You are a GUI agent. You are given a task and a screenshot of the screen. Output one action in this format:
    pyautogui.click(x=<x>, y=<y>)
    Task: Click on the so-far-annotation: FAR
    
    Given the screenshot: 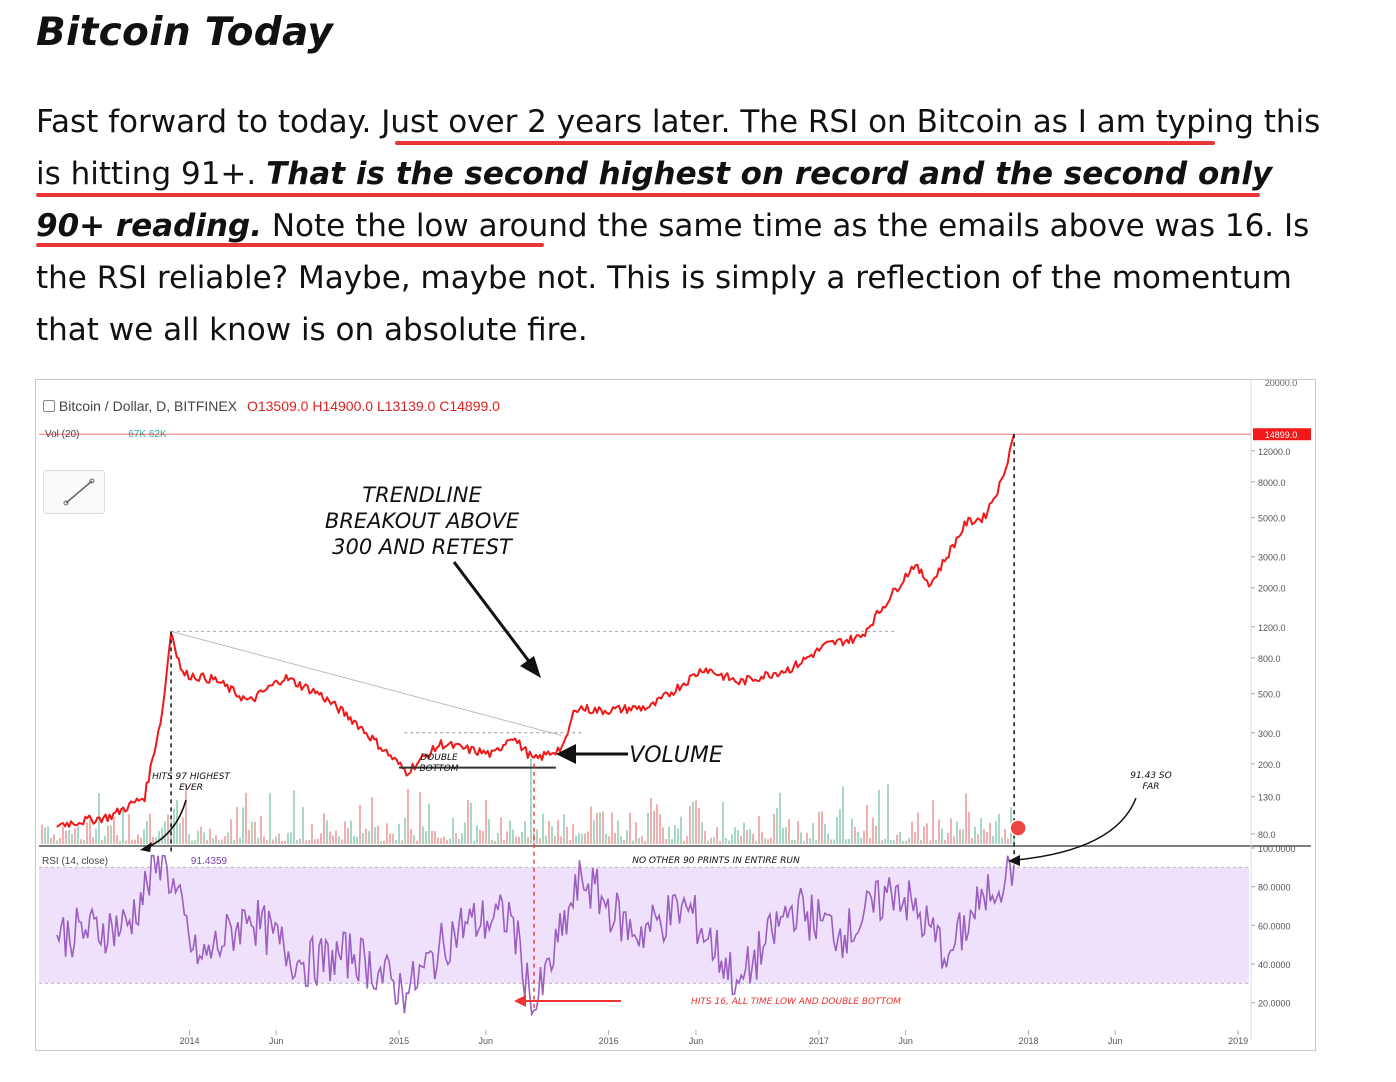 What is the action you would take?
    pyautogui.click(x=1150, y=787)
    